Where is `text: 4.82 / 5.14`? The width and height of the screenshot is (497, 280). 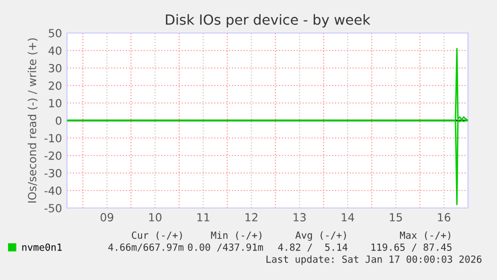 text: 4.82 / 5.14 is located at coordinates (313, 247).